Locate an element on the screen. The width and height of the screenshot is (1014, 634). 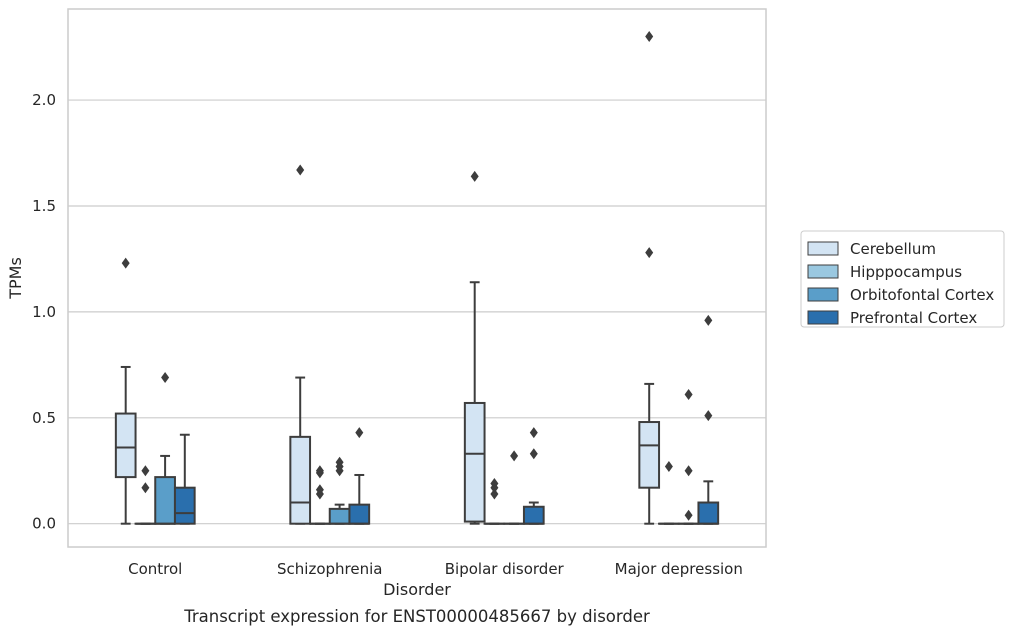
y-axis-label: TPMs is located at coordinates (15, 278).